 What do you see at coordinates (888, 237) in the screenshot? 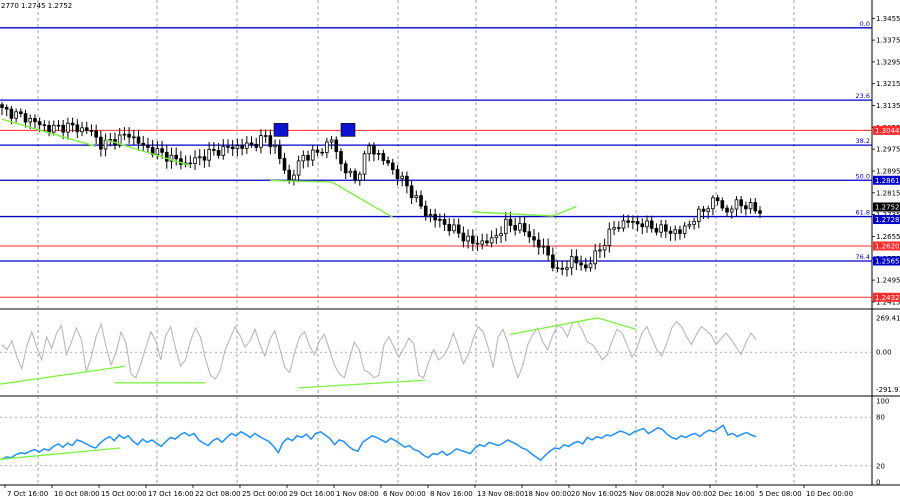
I see `price-tick-label: 1.2655` at bounding box center [888, 237].